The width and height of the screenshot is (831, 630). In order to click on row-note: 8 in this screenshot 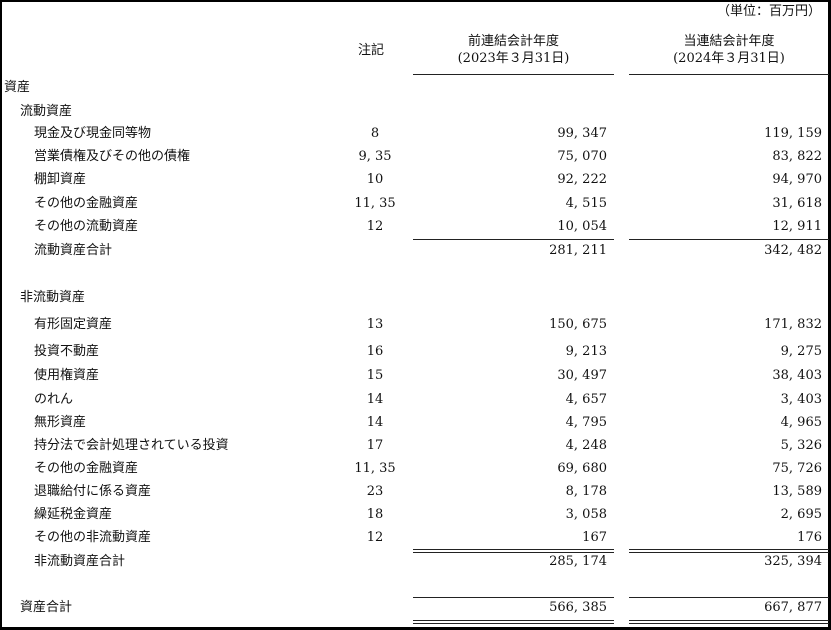, I will do `click(375, 133)`.